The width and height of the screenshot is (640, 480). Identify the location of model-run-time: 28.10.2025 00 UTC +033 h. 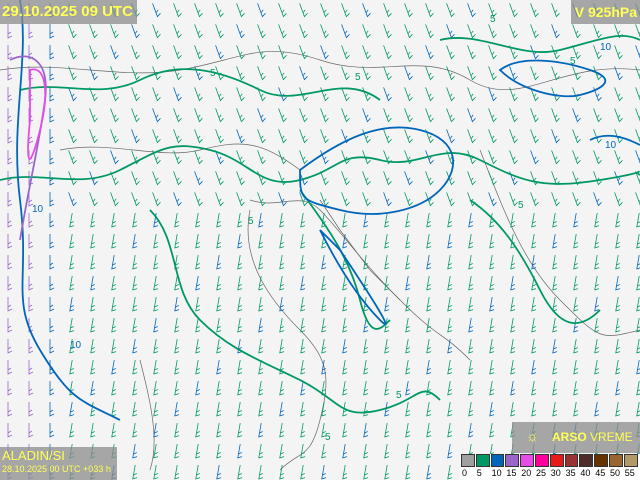
(56, 469).